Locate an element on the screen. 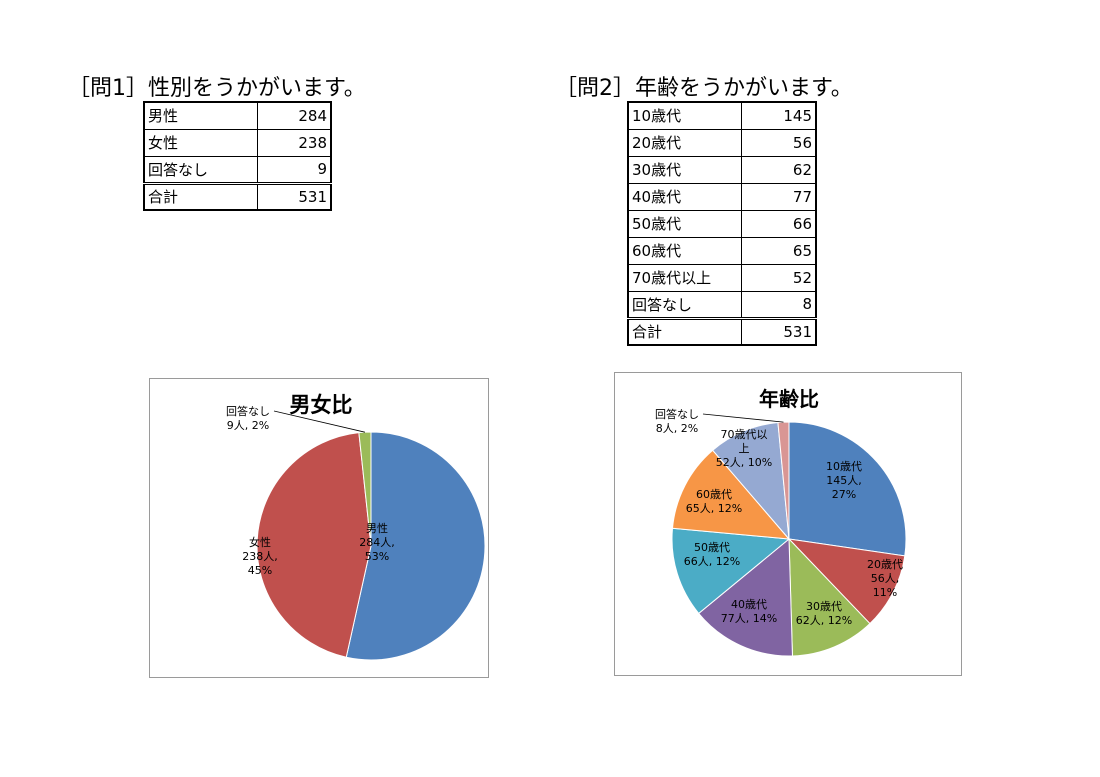 The image size is (1100, 777). chart-title: 年齢比 is located at coordinates (789, 399).